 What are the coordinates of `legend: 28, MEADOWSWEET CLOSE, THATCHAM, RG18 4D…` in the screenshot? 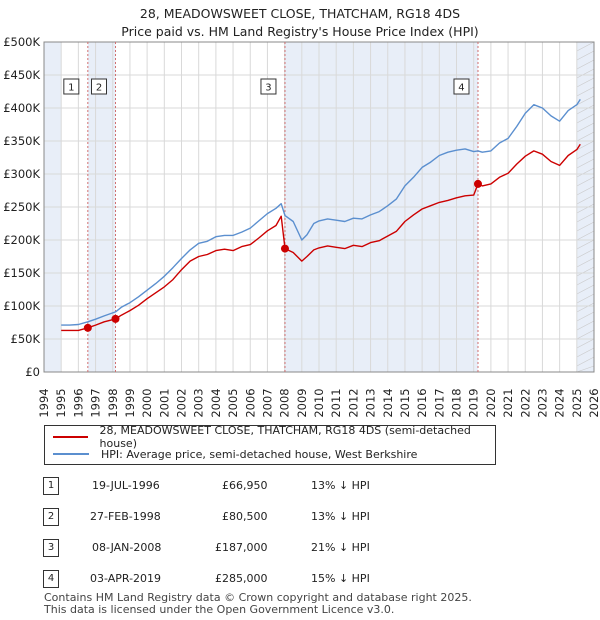 It's located at (270, 444).